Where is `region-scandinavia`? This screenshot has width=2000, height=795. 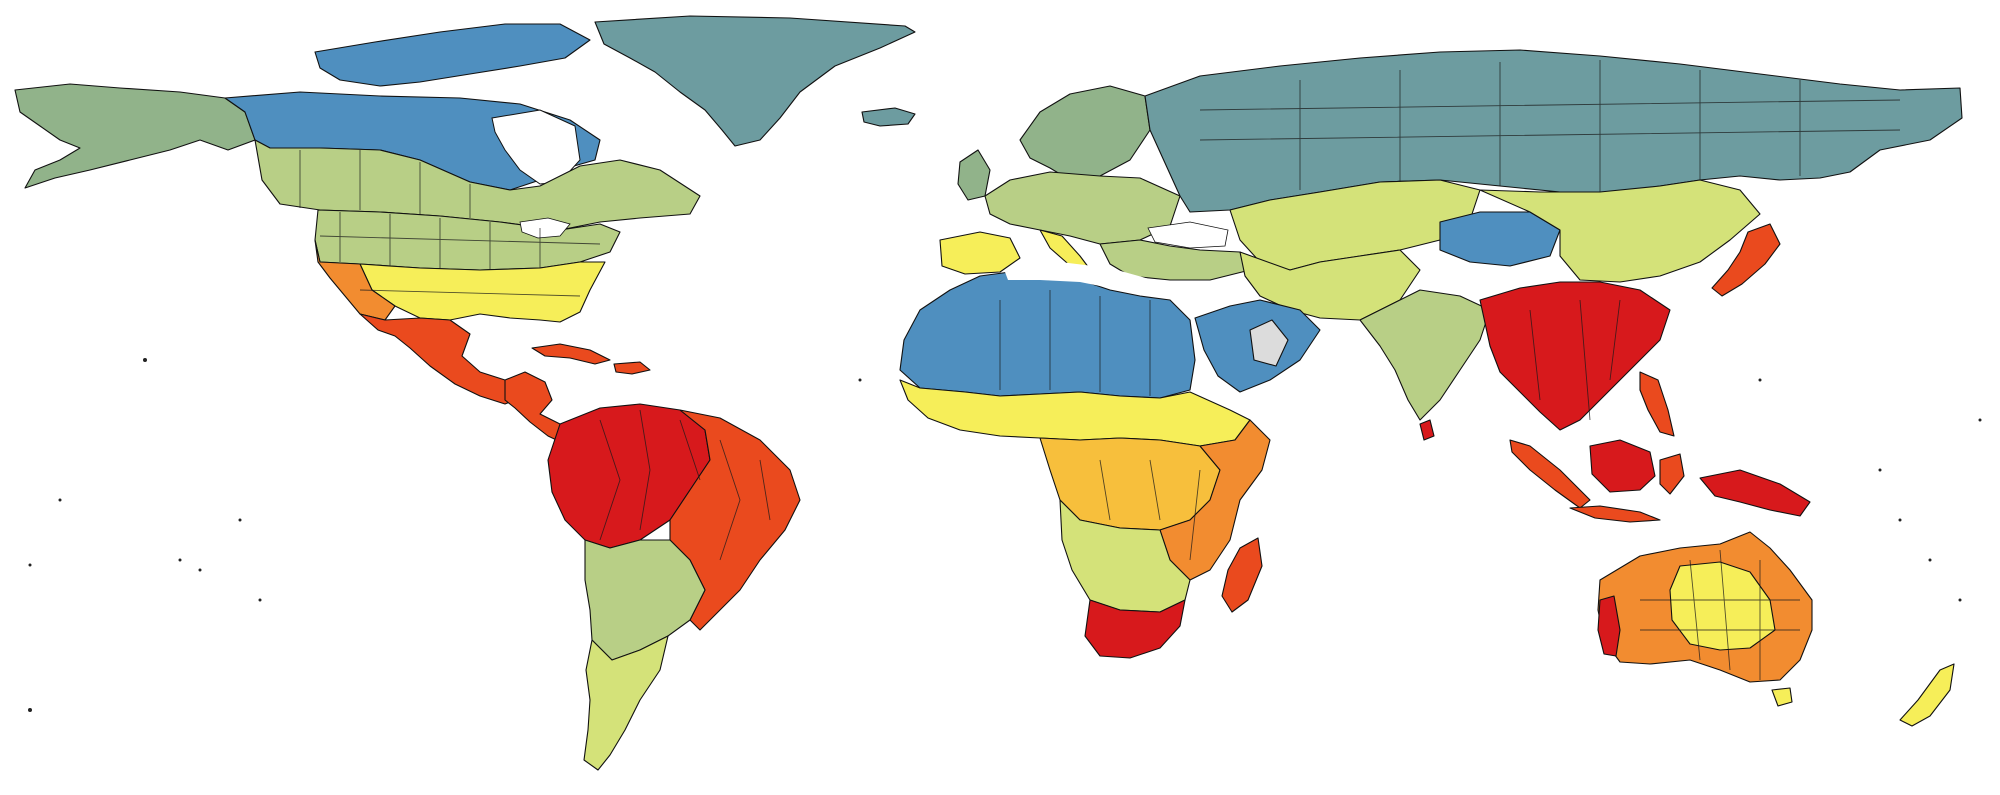
region-scandinavia is located at coordinates (1085, 133).